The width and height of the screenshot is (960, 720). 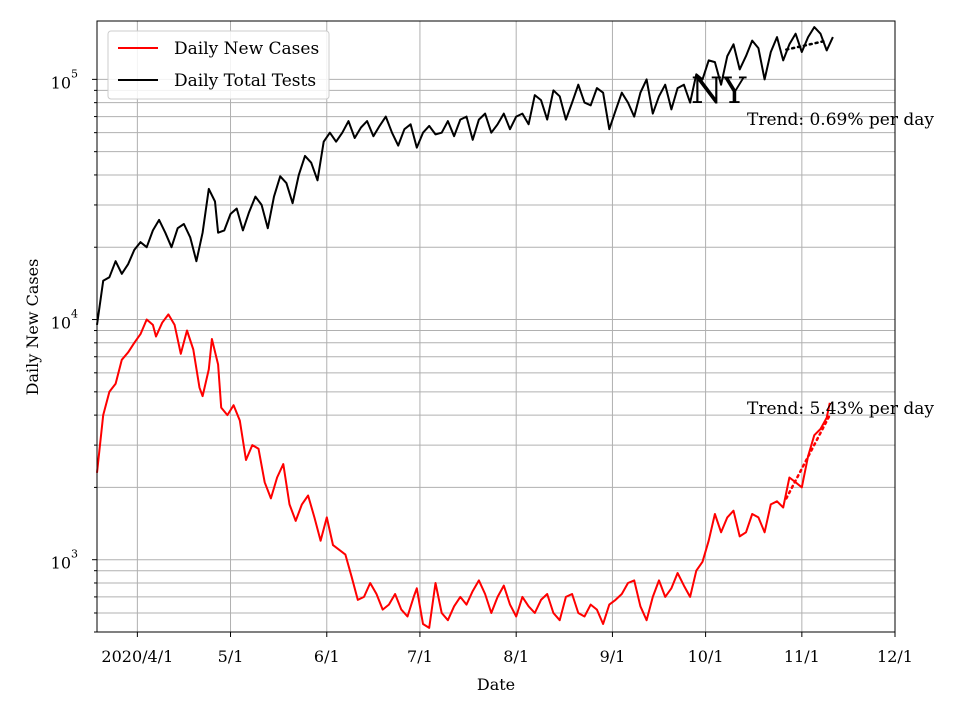 What do you see at coordinates (895, 656) in the screenshot?
I see `x-tick-label: 12/1` at bounding box center [895, 656].